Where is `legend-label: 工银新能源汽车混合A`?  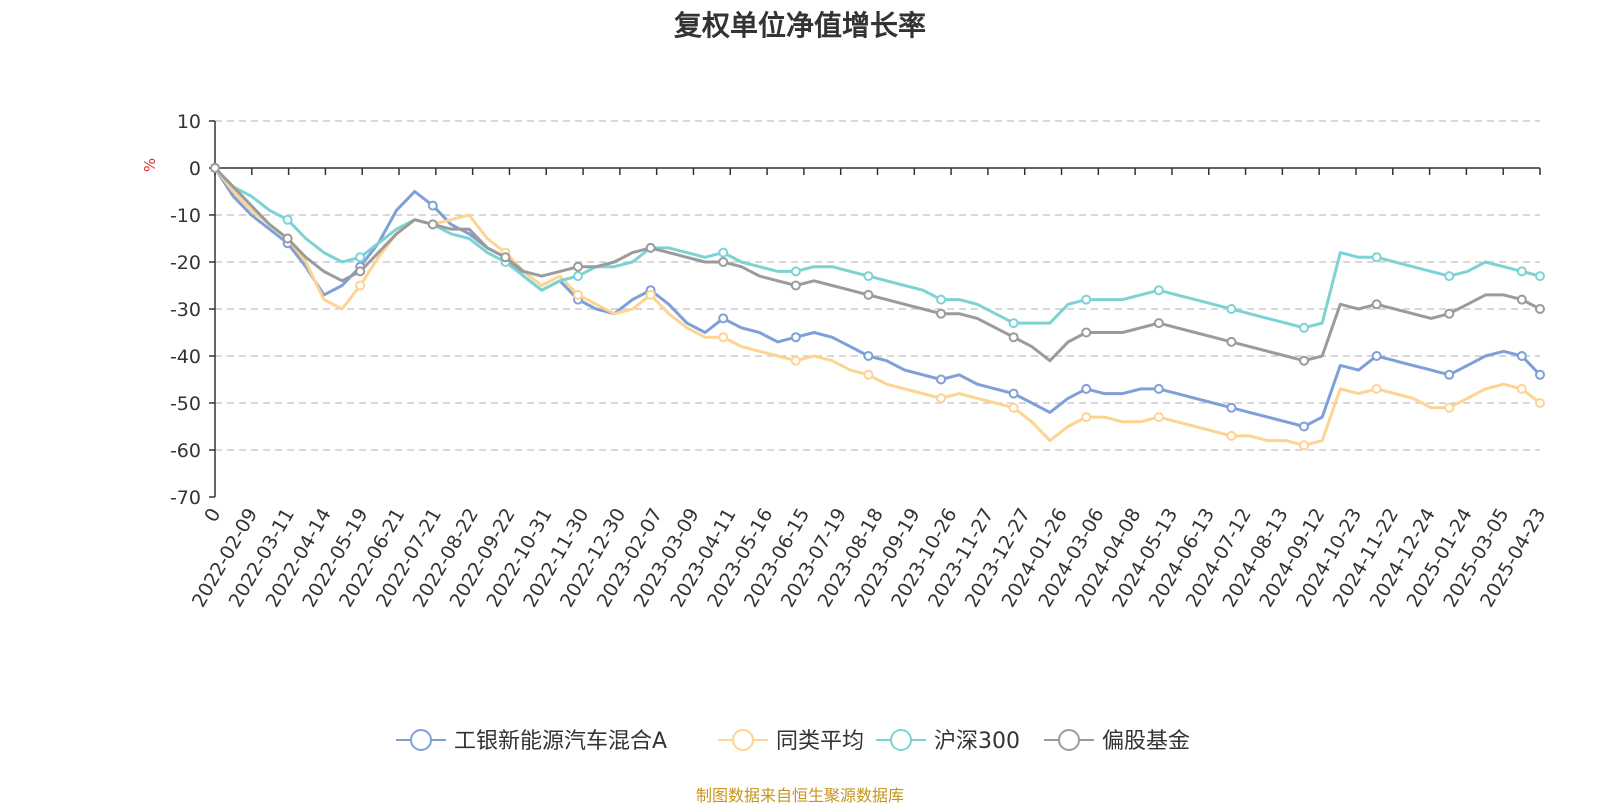 legend-label: 工银新能源汽车混合A is located at coordinates (560, 741).